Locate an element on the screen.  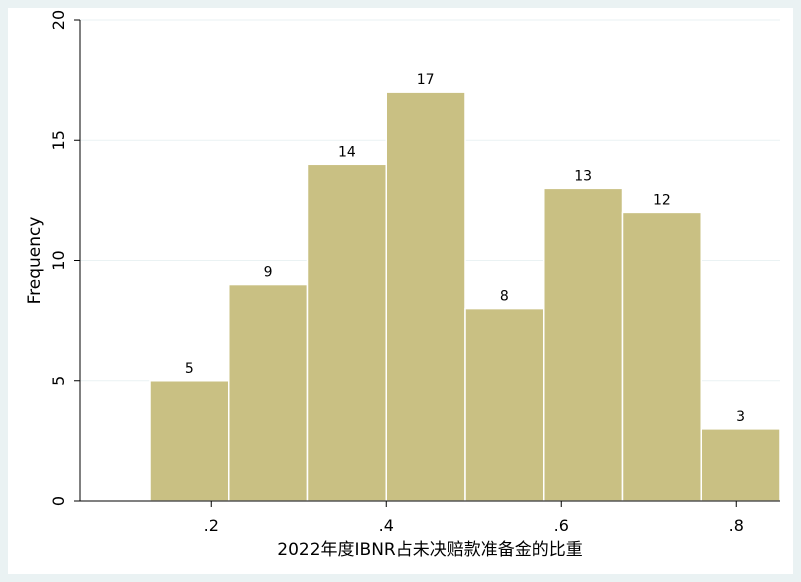
bar-value-label: 14 is located at coordinates (347, 152).